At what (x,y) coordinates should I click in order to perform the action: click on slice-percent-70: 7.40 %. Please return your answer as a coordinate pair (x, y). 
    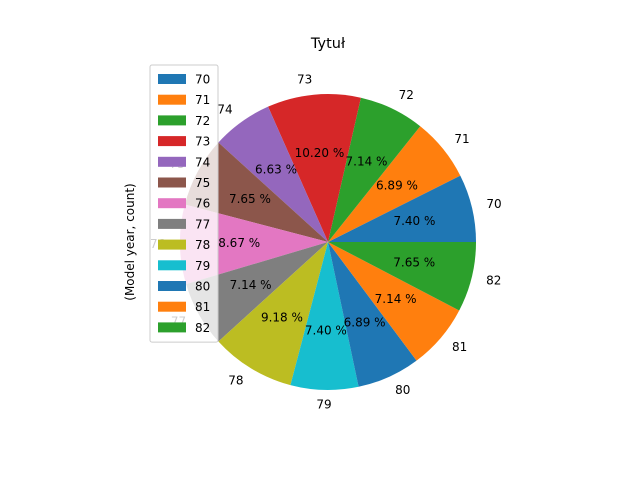
    Looking at the image, I should click on (414, 221).